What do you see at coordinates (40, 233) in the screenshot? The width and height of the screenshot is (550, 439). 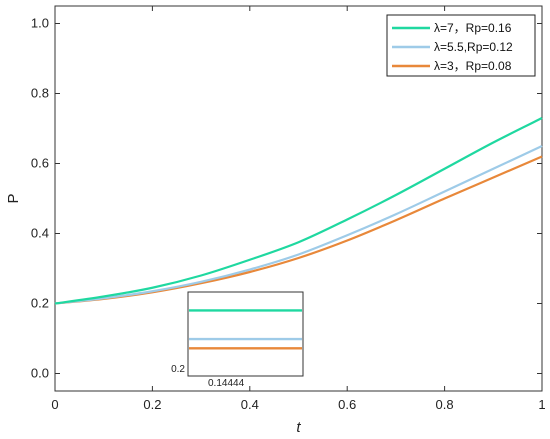 I see `y-tick-label: 0.4` at bounding box center [40, 233].